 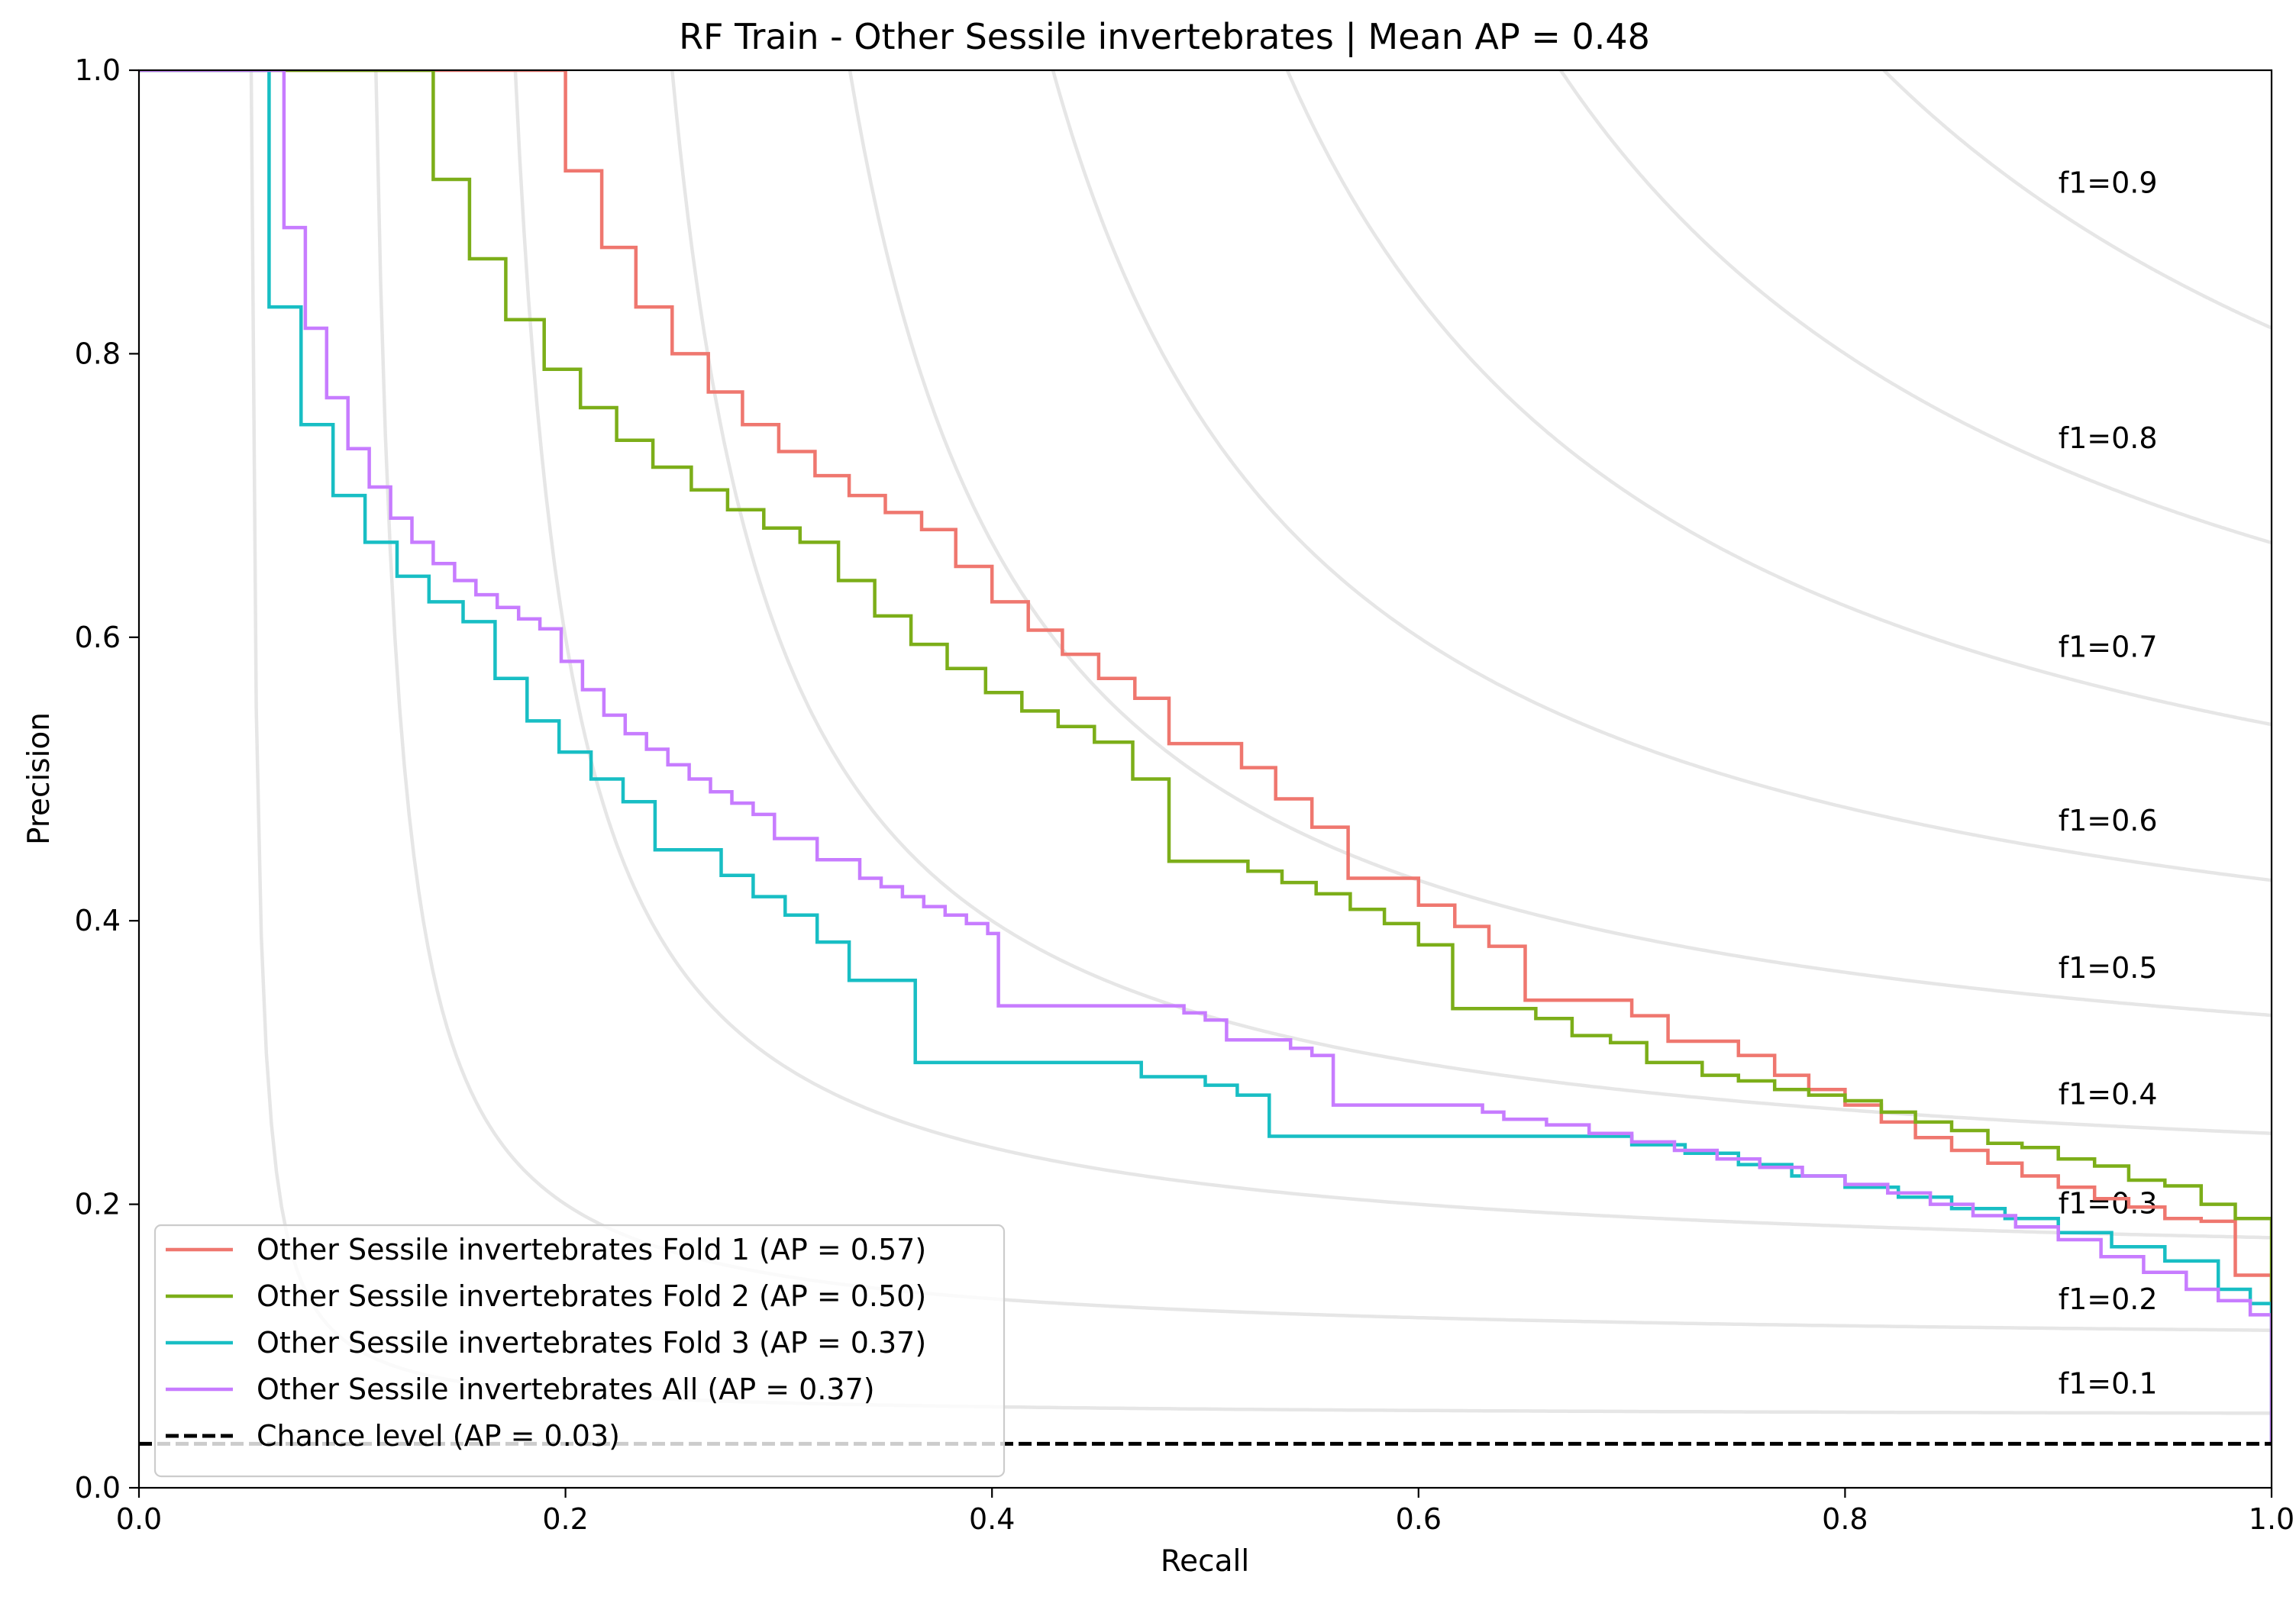 What do you see at coordinates (39, 779) in the screenshot?
I see `y-axis-label: Precision` at bounding box center [39, 779].